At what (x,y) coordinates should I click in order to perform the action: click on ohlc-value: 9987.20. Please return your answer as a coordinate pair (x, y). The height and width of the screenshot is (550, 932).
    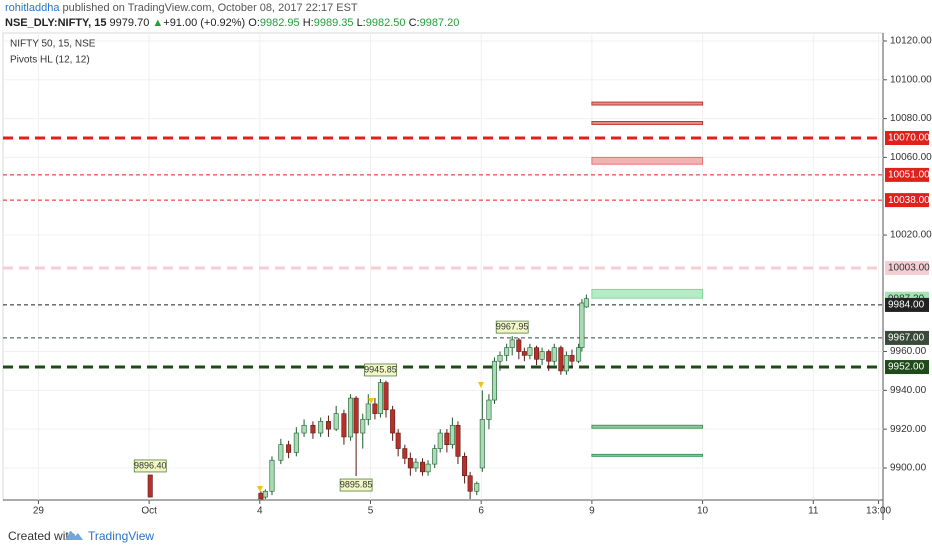
    Looking at the image, I should click on (439, 23).